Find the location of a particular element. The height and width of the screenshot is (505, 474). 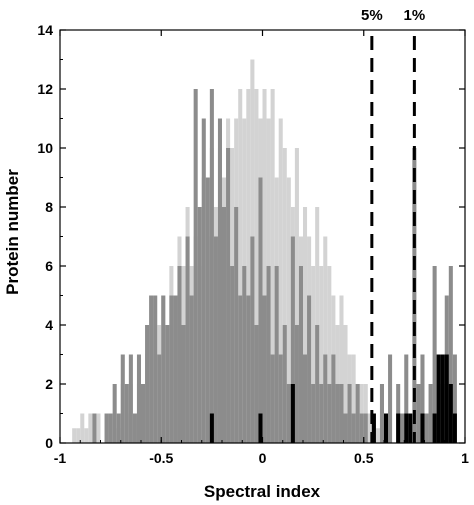

y-tick-label: 8 is located at coordinates (49, 207).